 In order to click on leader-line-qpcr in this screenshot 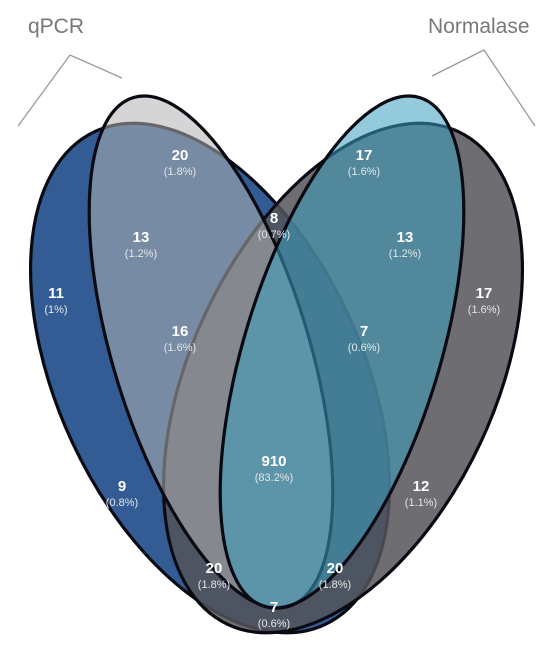, I will do `click(70, 90)`.